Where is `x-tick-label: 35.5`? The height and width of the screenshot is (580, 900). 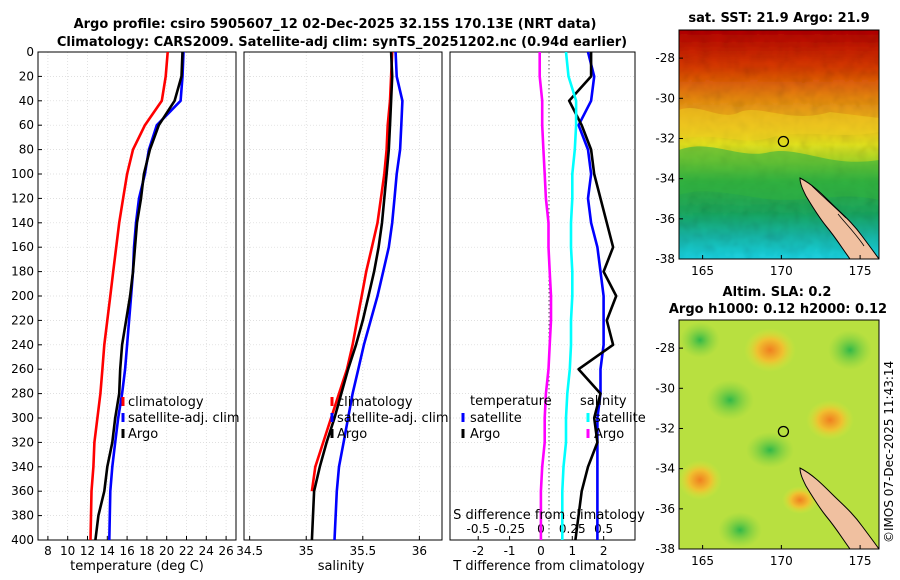
x-tick-label: 35.5 is located at coordinates (362, 551).